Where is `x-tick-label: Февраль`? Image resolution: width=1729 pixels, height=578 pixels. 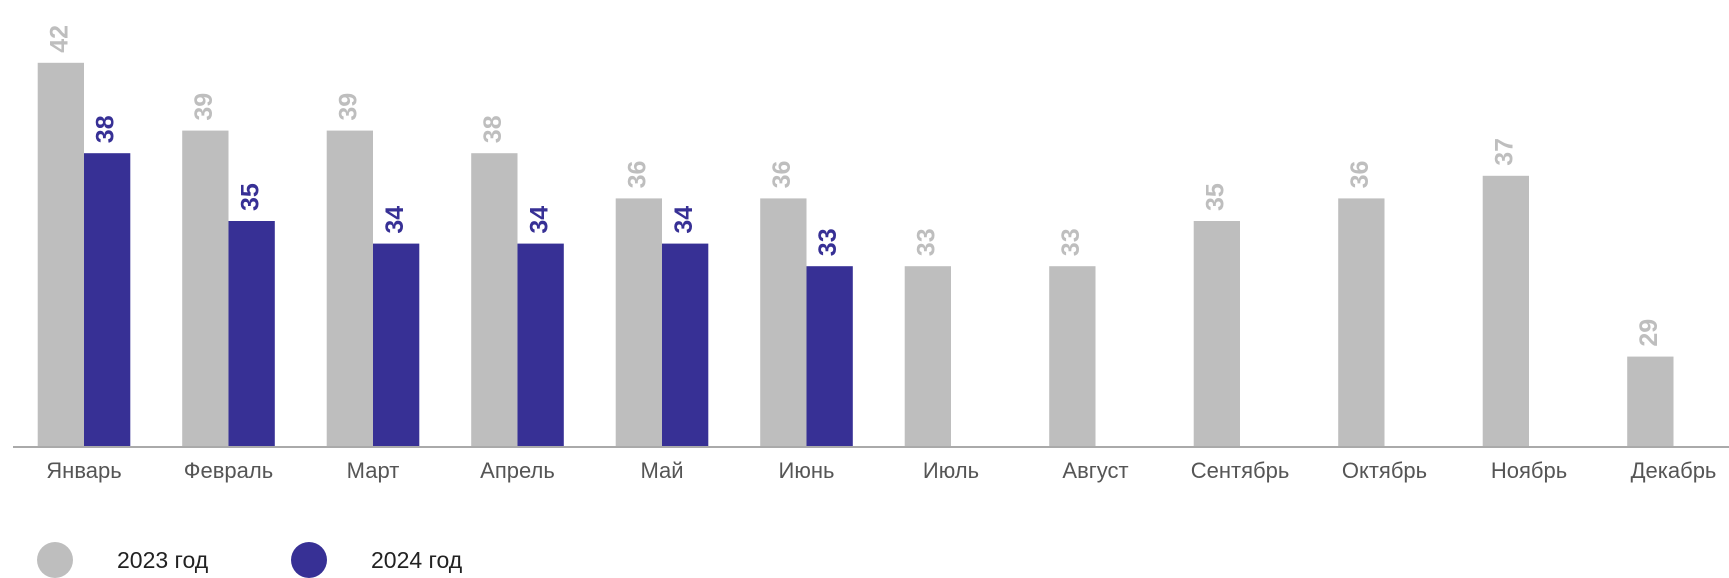 x-tick-label: Февраль is located at coordinates (228, 470).